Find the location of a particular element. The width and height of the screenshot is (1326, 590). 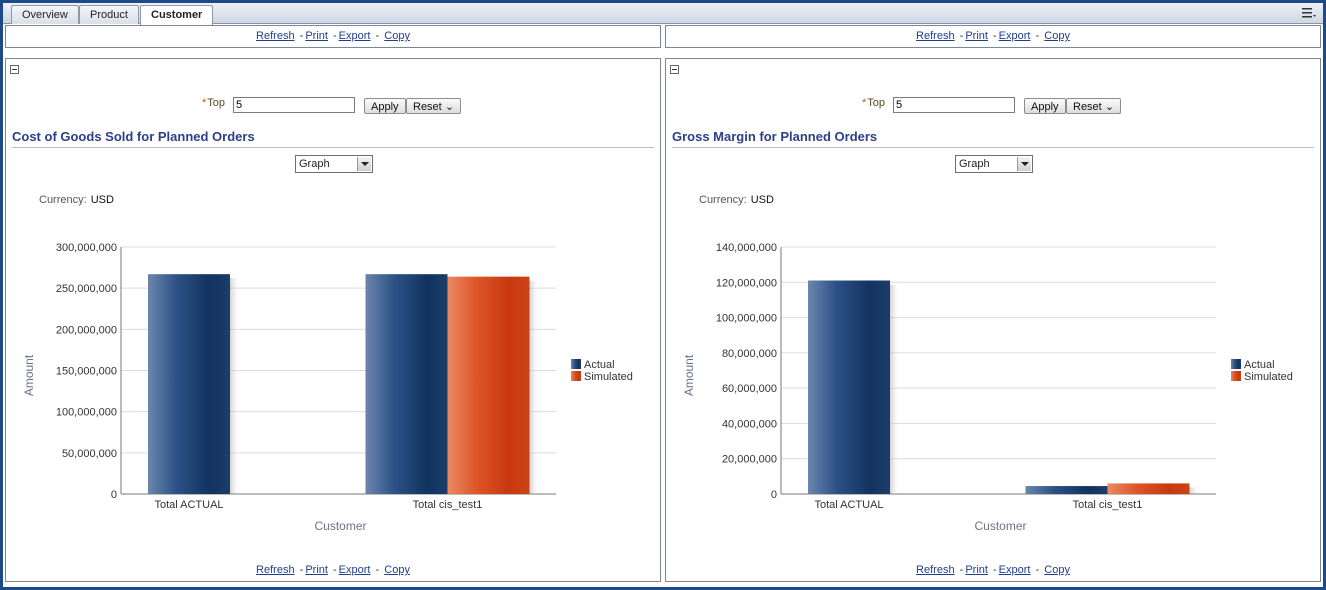

section-title: Cost of Goods Sold for Planned Orders is located at coordinates (133, 136).